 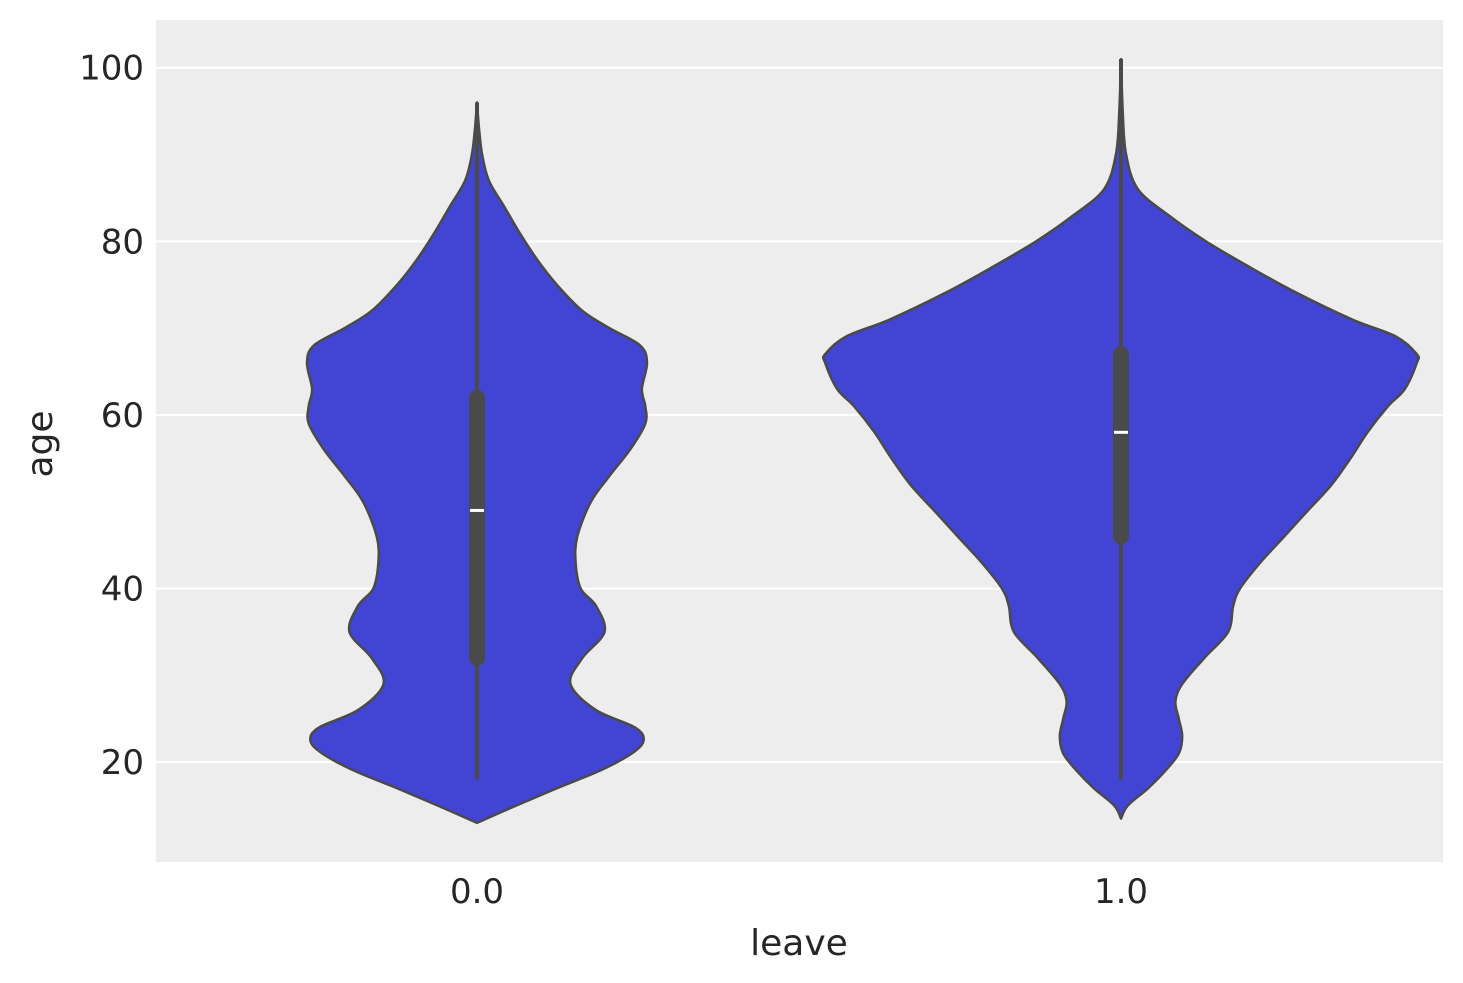 What do you see at coordinates (111, 69) in the screenshot?
I see `y-tick-label: 100` at bounding box center [111, 69].